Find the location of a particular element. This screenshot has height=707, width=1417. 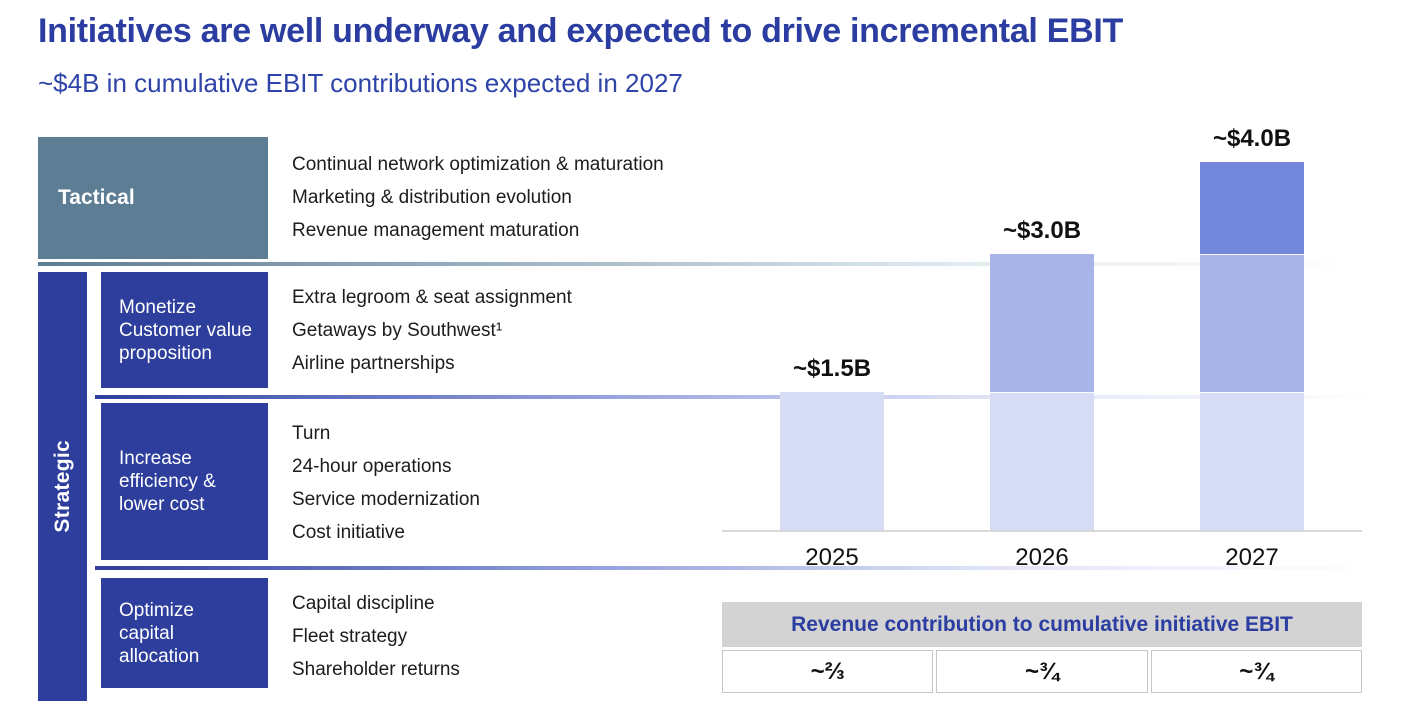

list-item: Shareholder returns is located at coordinates (376, 669).